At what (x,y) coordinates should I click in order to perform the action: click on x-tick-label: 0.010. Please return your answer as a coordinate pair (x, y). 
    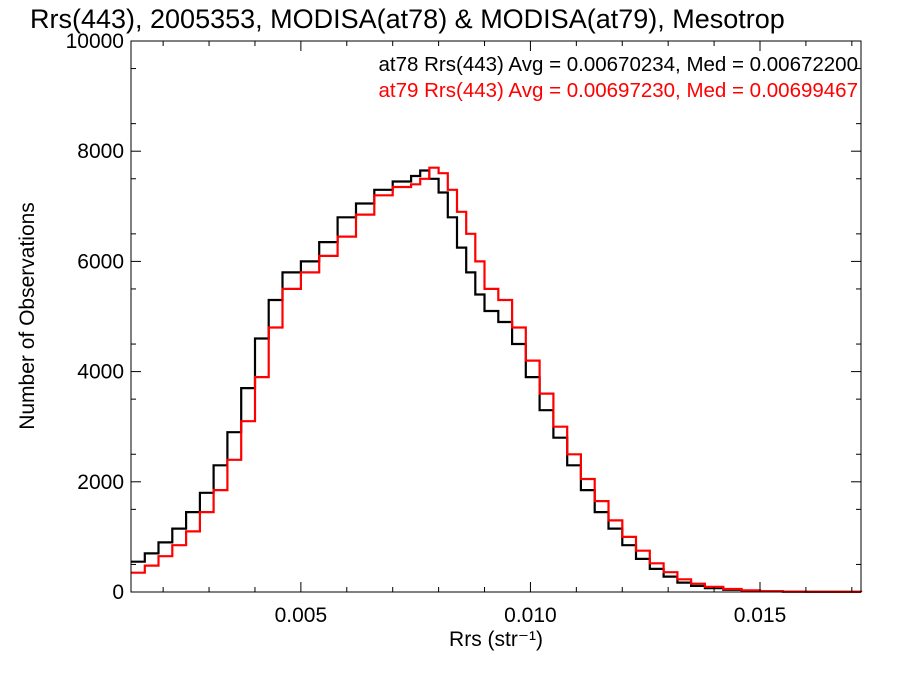
    Looking at the image, I should click on (530, 615).